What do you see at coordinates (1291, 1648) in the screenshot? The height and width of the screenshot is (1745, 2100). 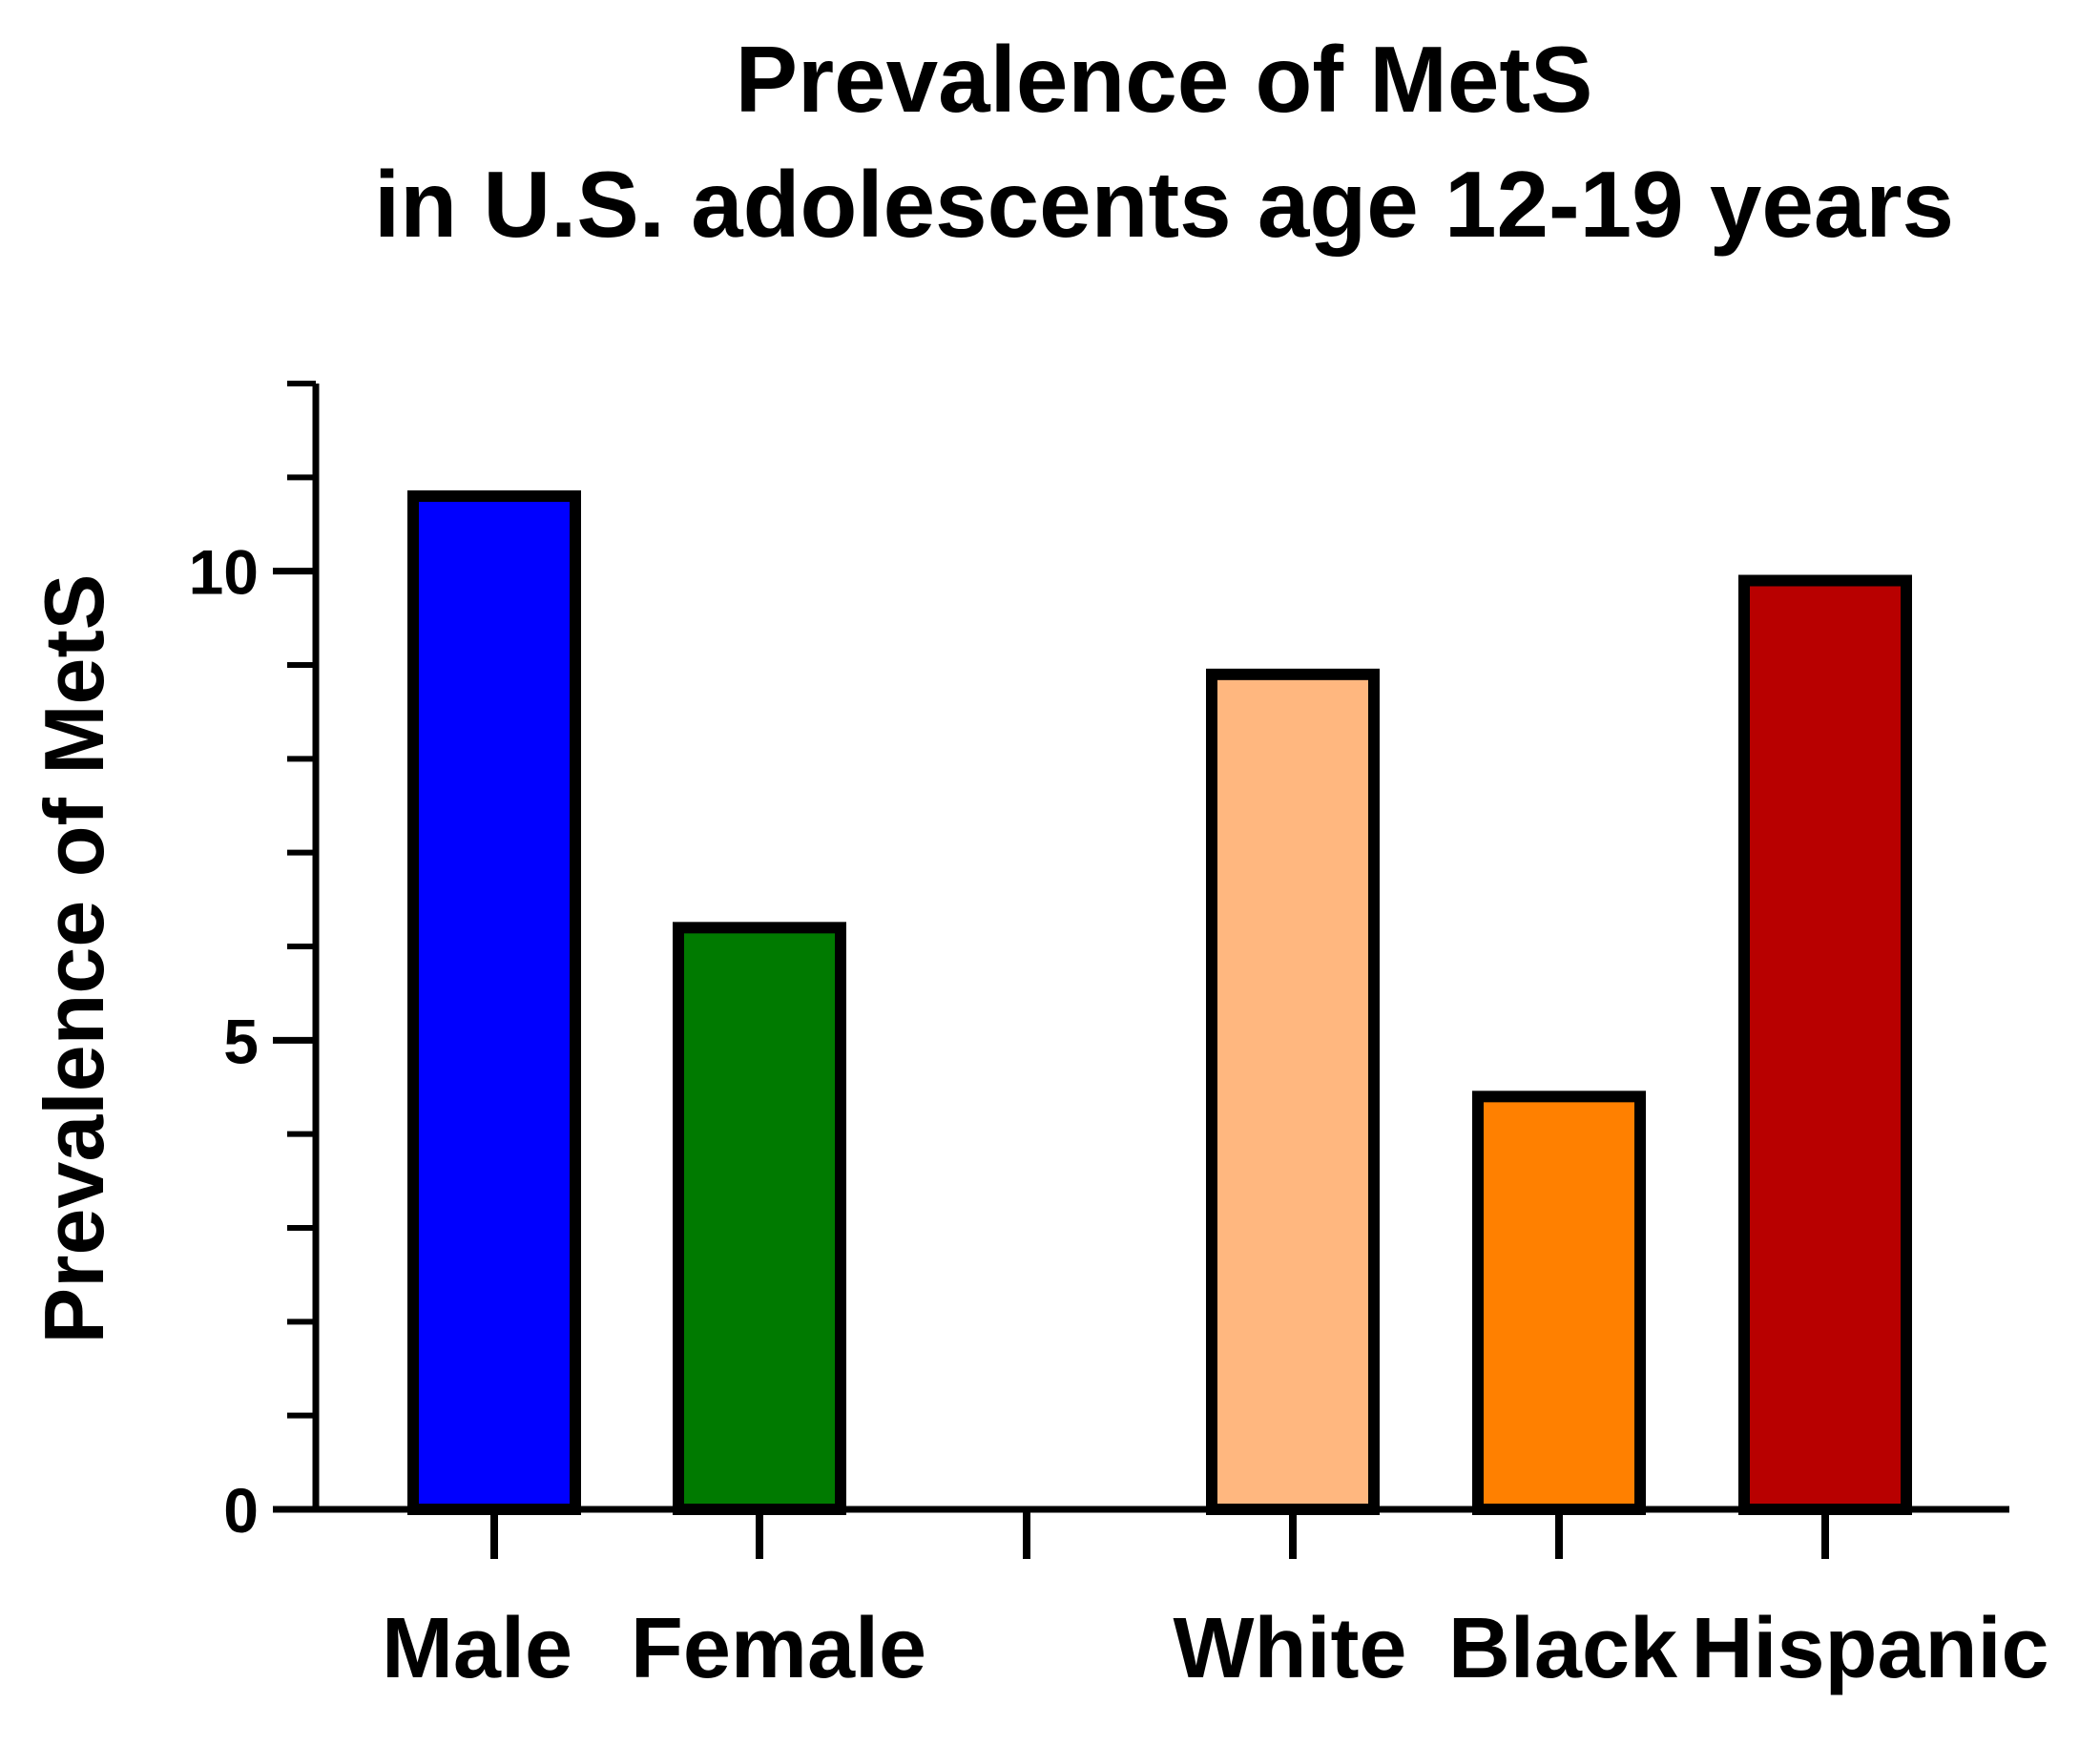 I see `x-tick-label-white: White` at bounding box center [1291, 1648].